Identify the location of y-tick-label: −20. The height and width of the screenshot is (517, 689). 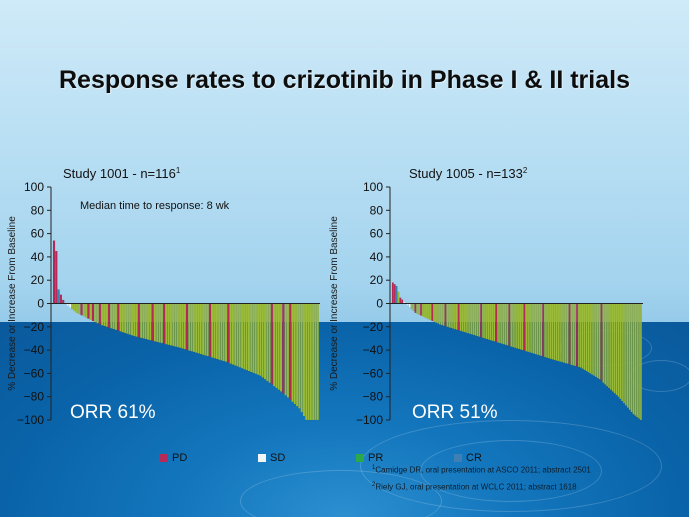
(34, 327).